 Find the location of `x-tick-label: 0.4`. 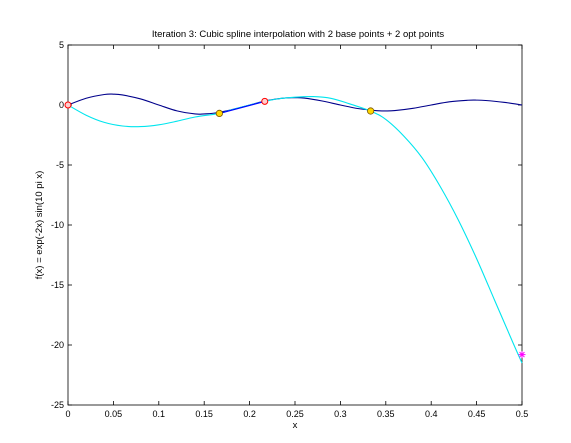

x-tick-label: 0.4 is located at coordinates (431, 414).